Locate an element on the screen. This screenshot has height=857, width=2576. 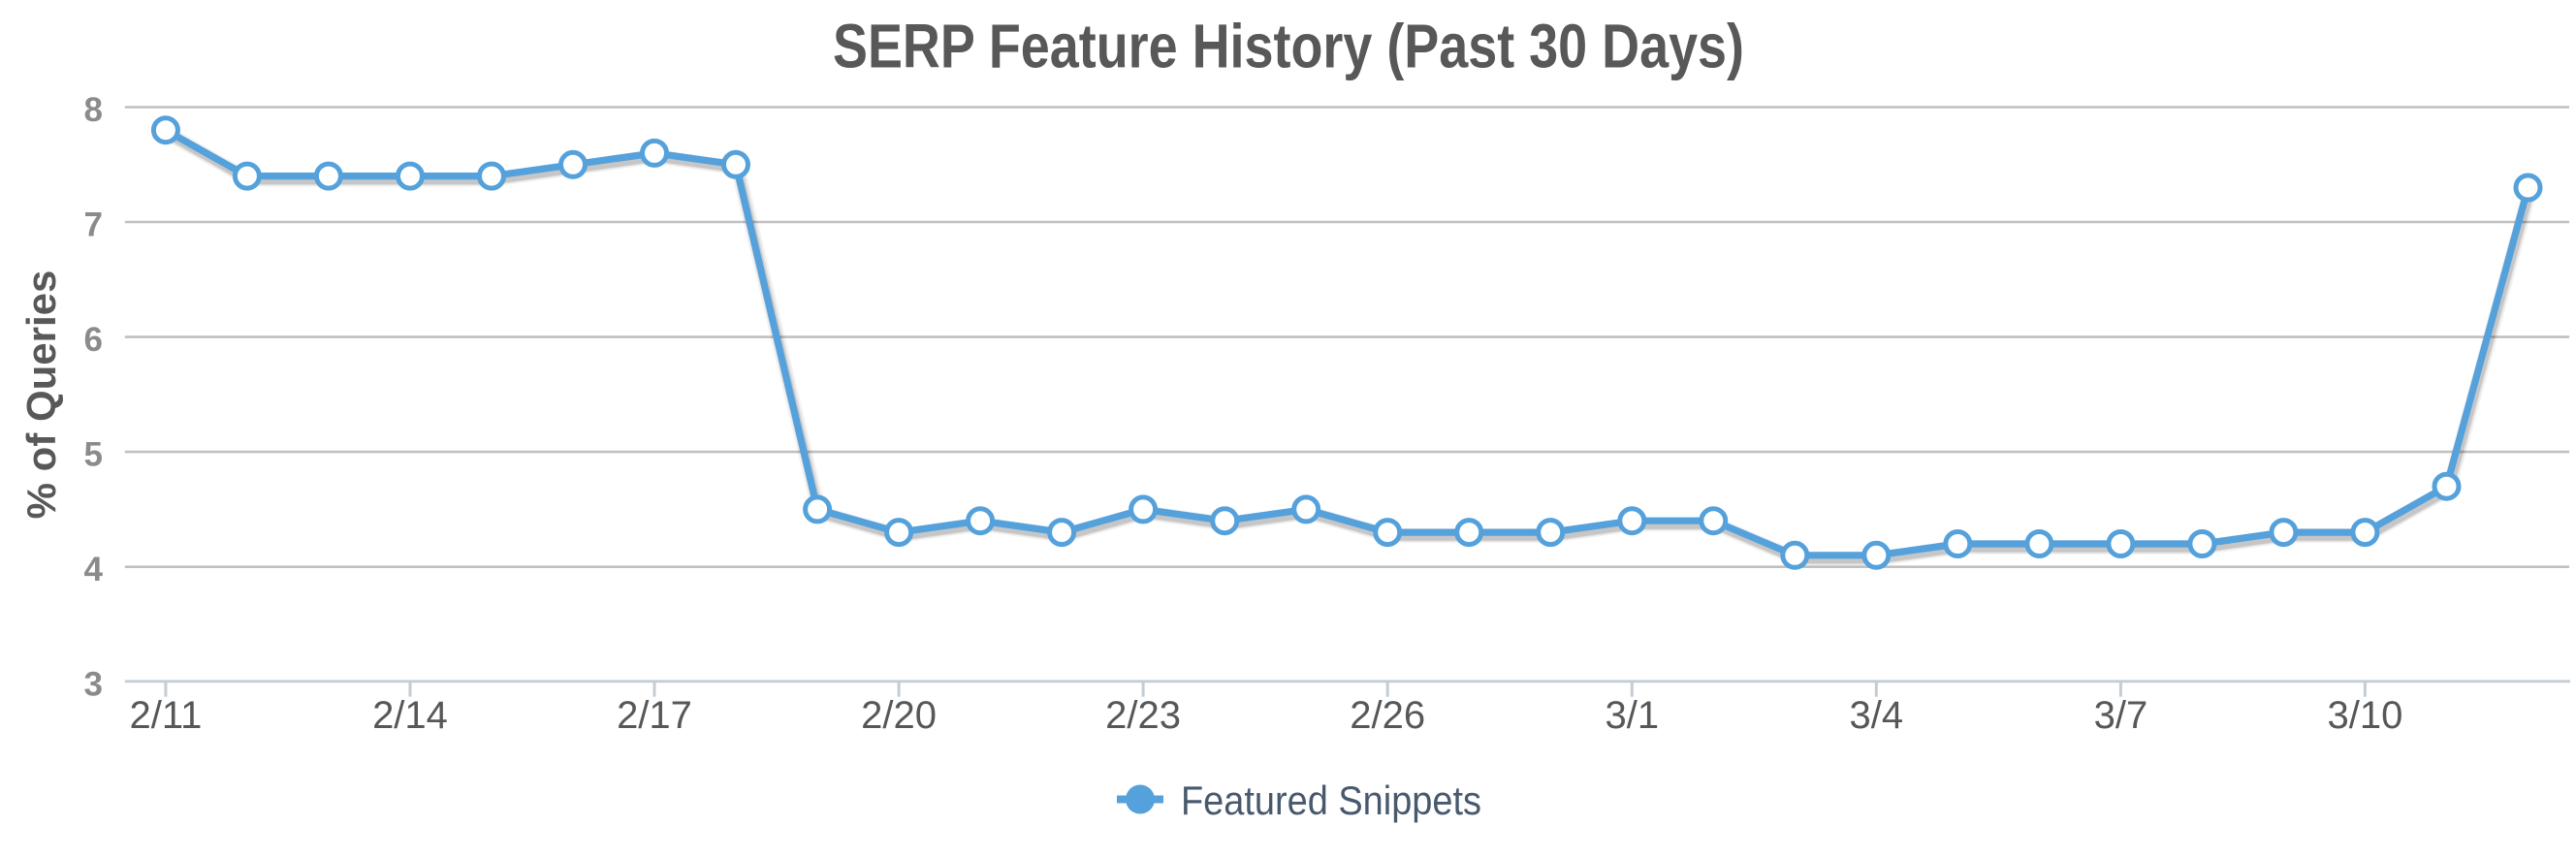
svg-text: 3/10 is located at coordinates (2364, 715).